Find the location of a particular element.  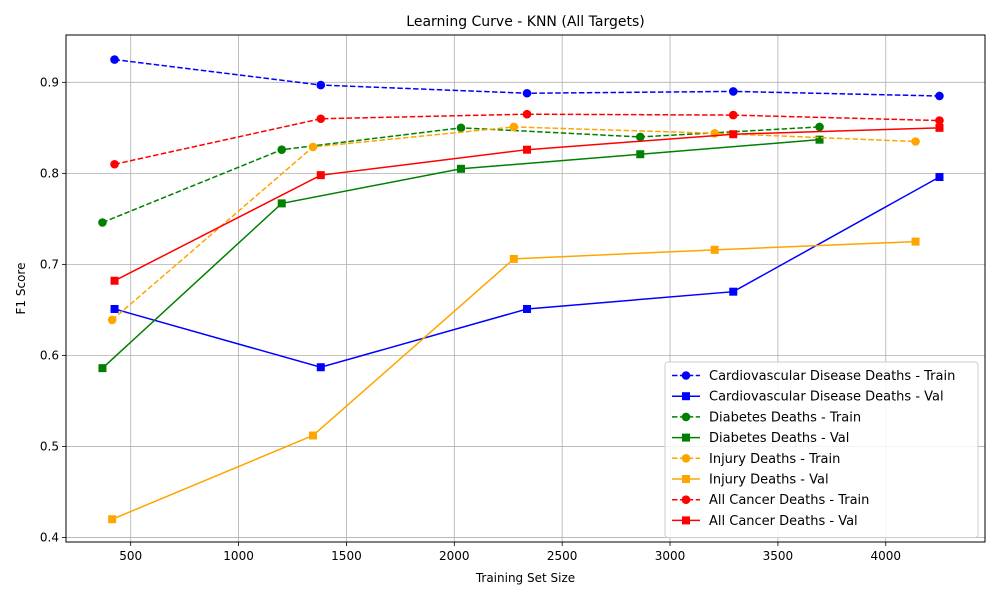

legend-entry: Diabetes Deaths - Train is located at coordinates (766, 417).